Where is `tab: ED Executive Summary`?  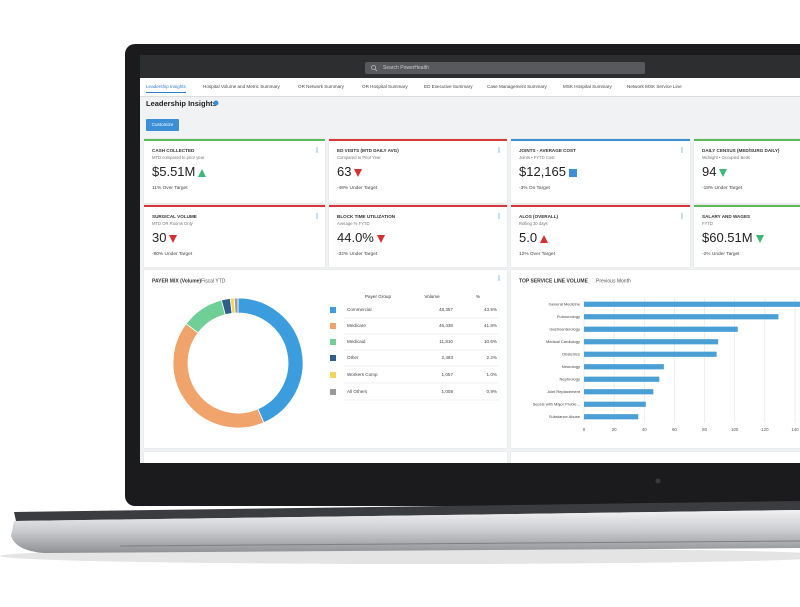
tab: ED Executive Summary is located at coordinates (448, 86).